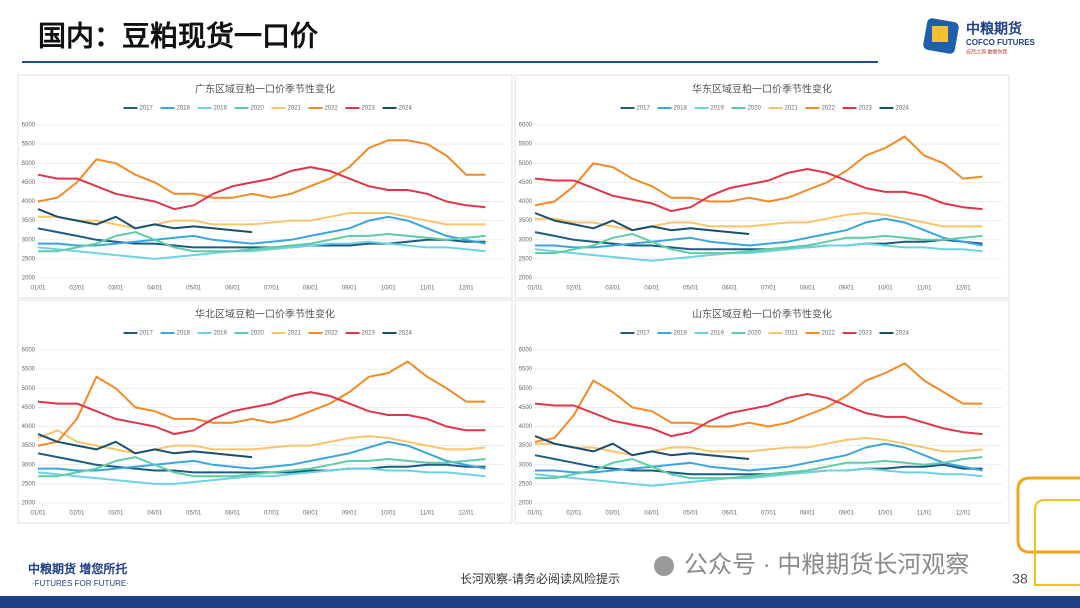 The height and width of the screenshot is (608, 1080). What do you see at coordinates (147, 334) in the screenshot?
I see `legend-label: 2017` at bounding box center [147, 334].